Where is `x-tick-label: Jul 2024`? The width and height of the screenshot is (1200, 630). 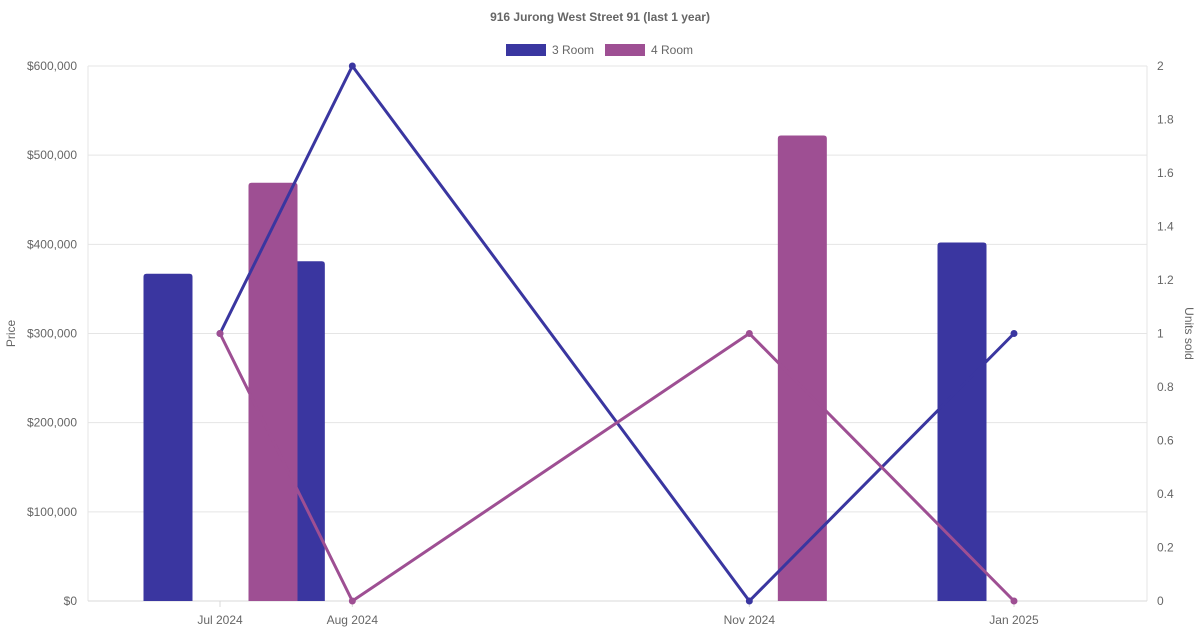
x-tick-label: Jul 2024 is located at coordinates (220, 620).